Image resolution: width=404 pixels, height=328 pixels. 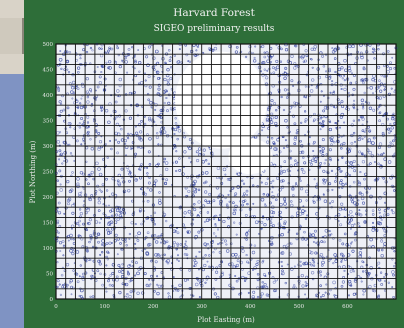 I want to click on y-tick-label: 300, so click(x=48, y=147).